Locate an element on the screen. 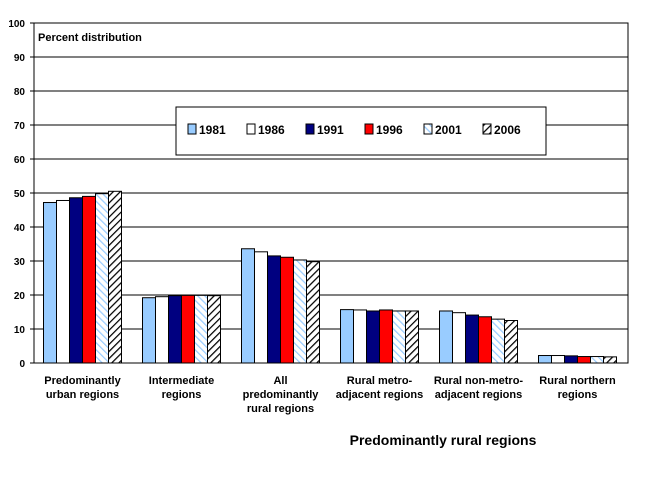 Image resolution: width=647 pixels, height=486 pixels. y-axis-ticks: 0 10 20 30 40 50 60 70 80 90 100 is located at coordinates (21, 194).